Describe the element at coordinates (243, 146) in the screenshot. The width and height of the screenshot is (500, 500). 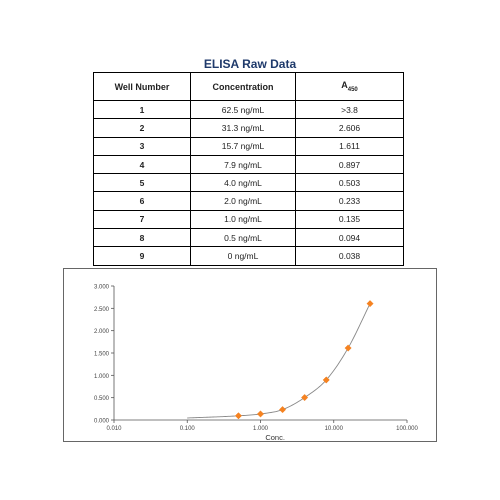
I see `concentration-cell: 15.7 ng/mL` at that location.